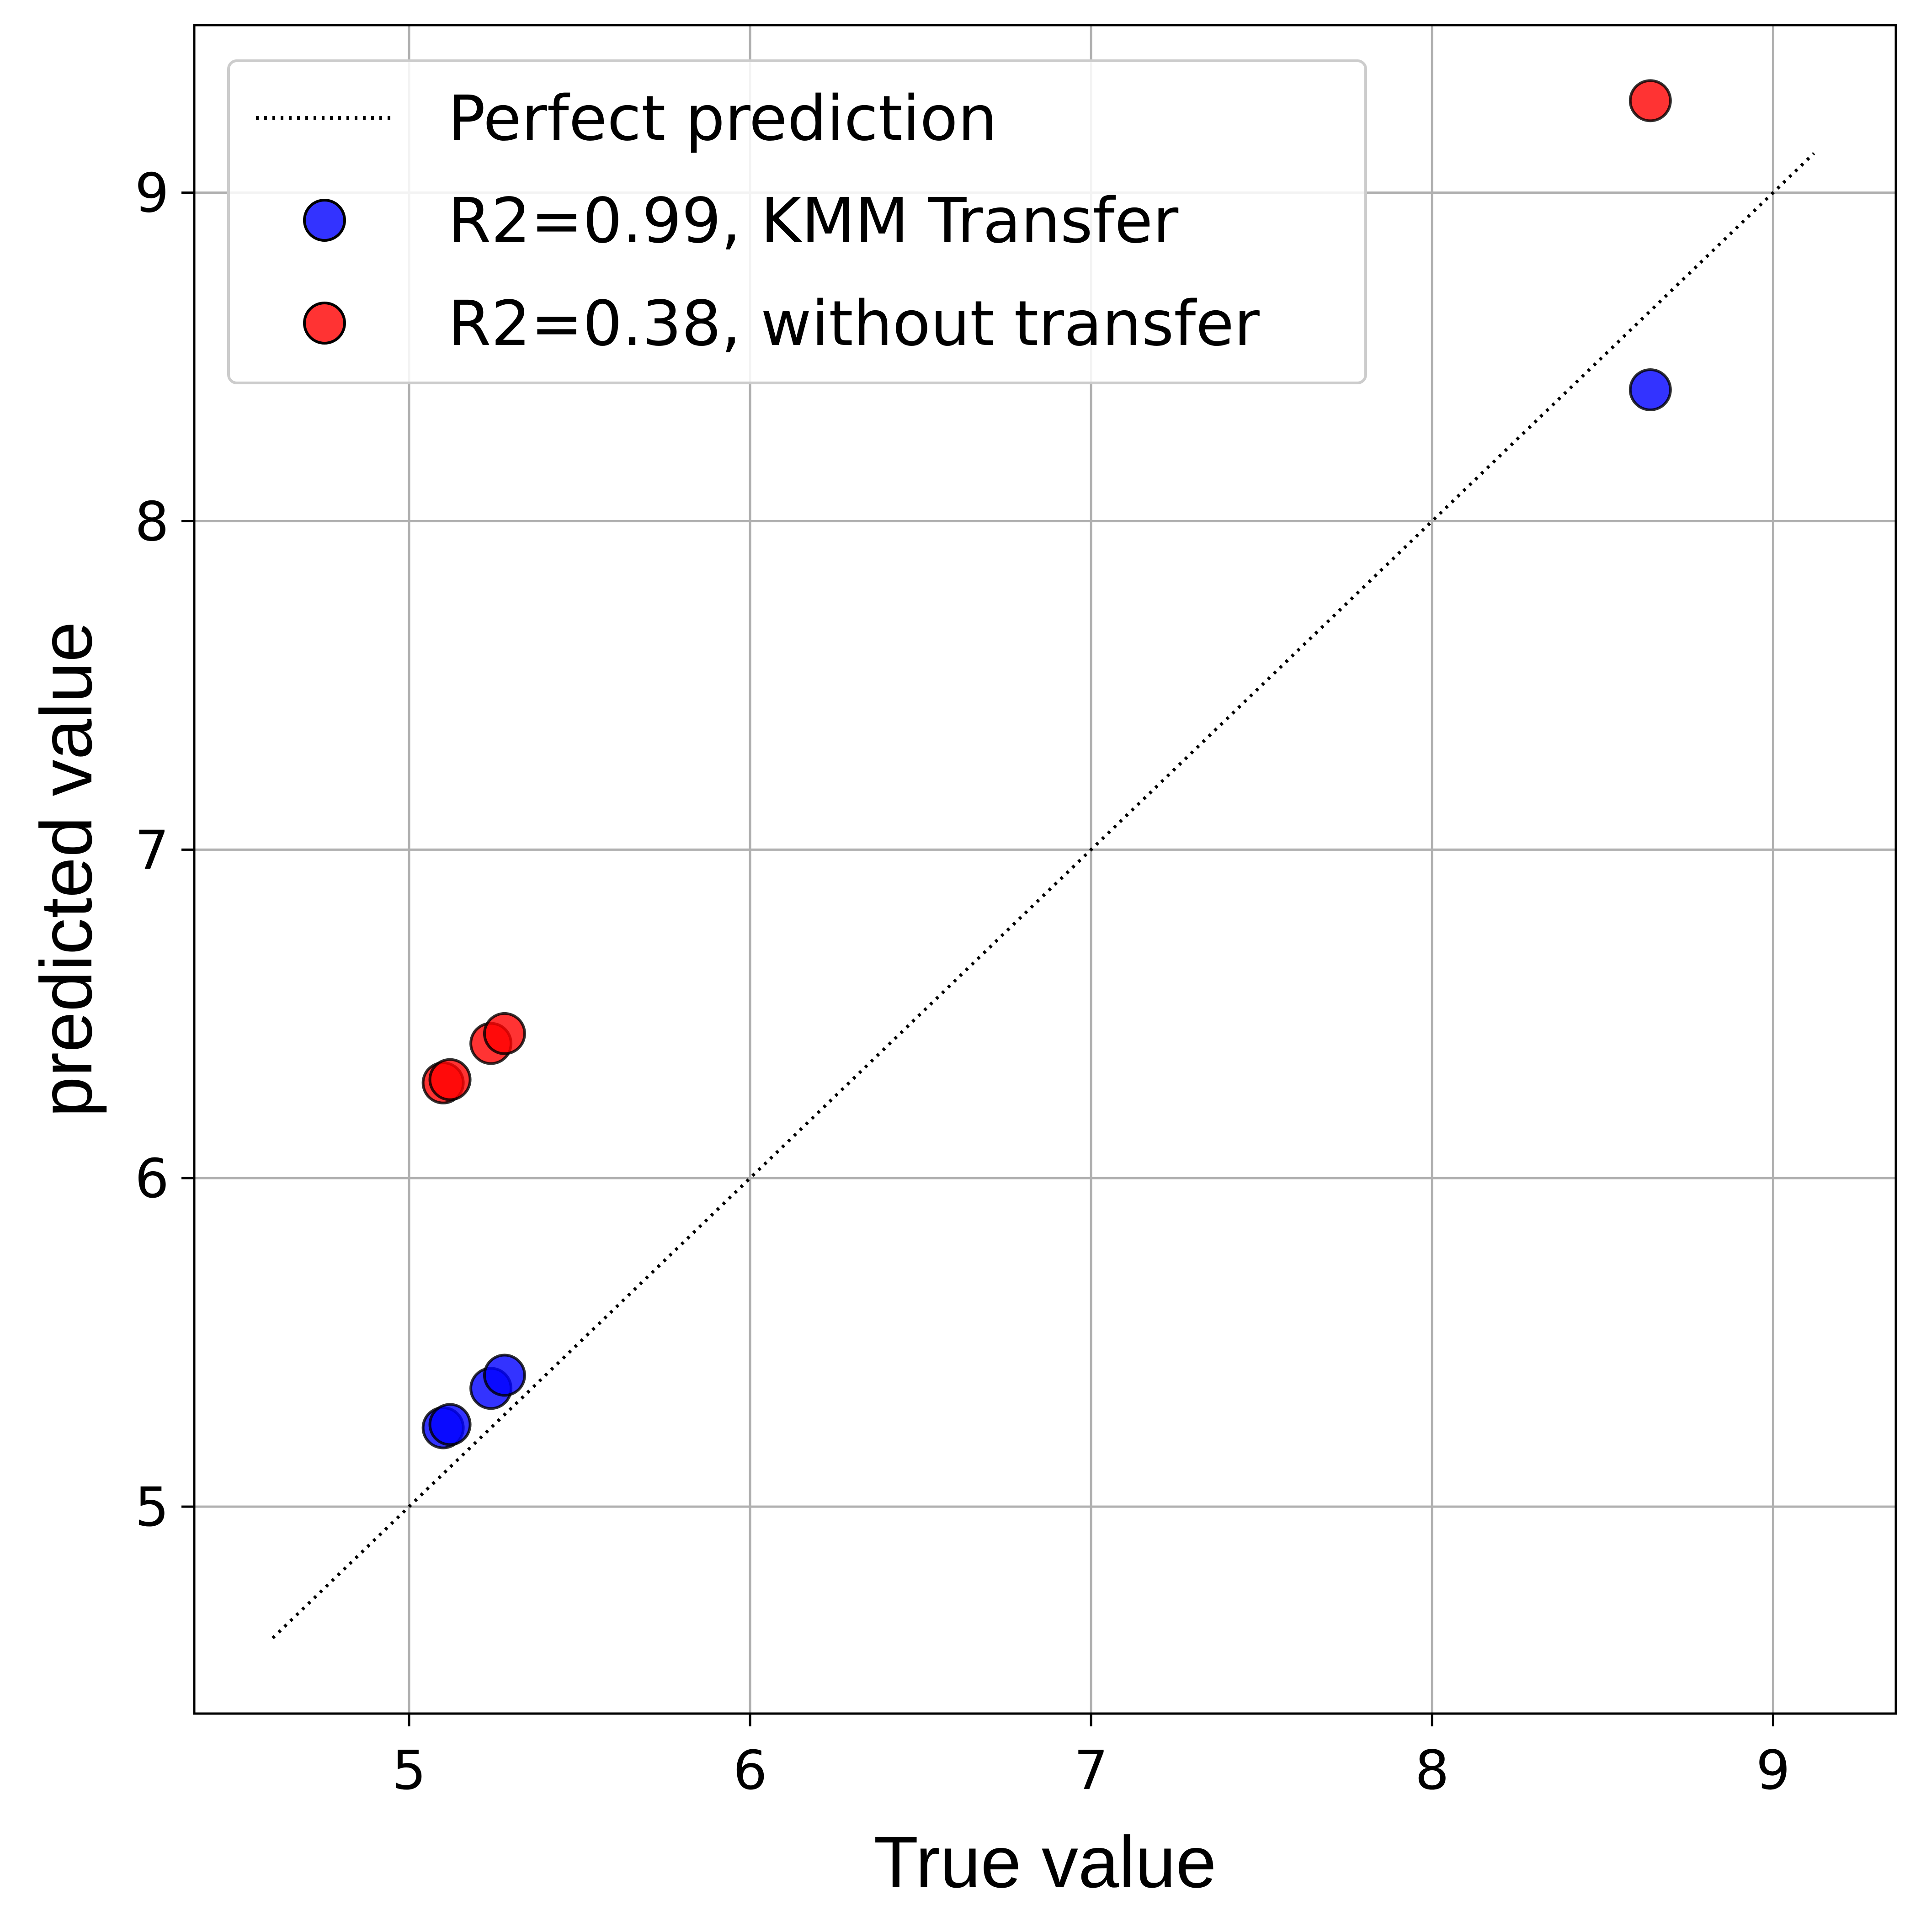 The image size is (1921, 1932). Describe the element at coordinates (152, 849) in the screenshot. I see `y-tick-label-7: 7` at that location.